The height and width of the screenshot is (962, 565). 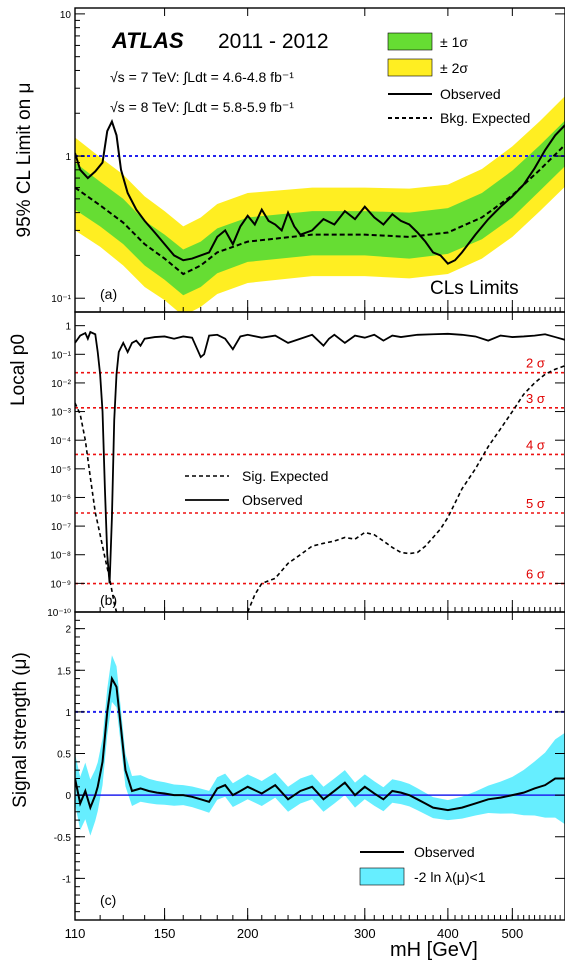 I want to click on panel-b-ytick-label-4: 10⁻⁴, so click(x=60, y=441).